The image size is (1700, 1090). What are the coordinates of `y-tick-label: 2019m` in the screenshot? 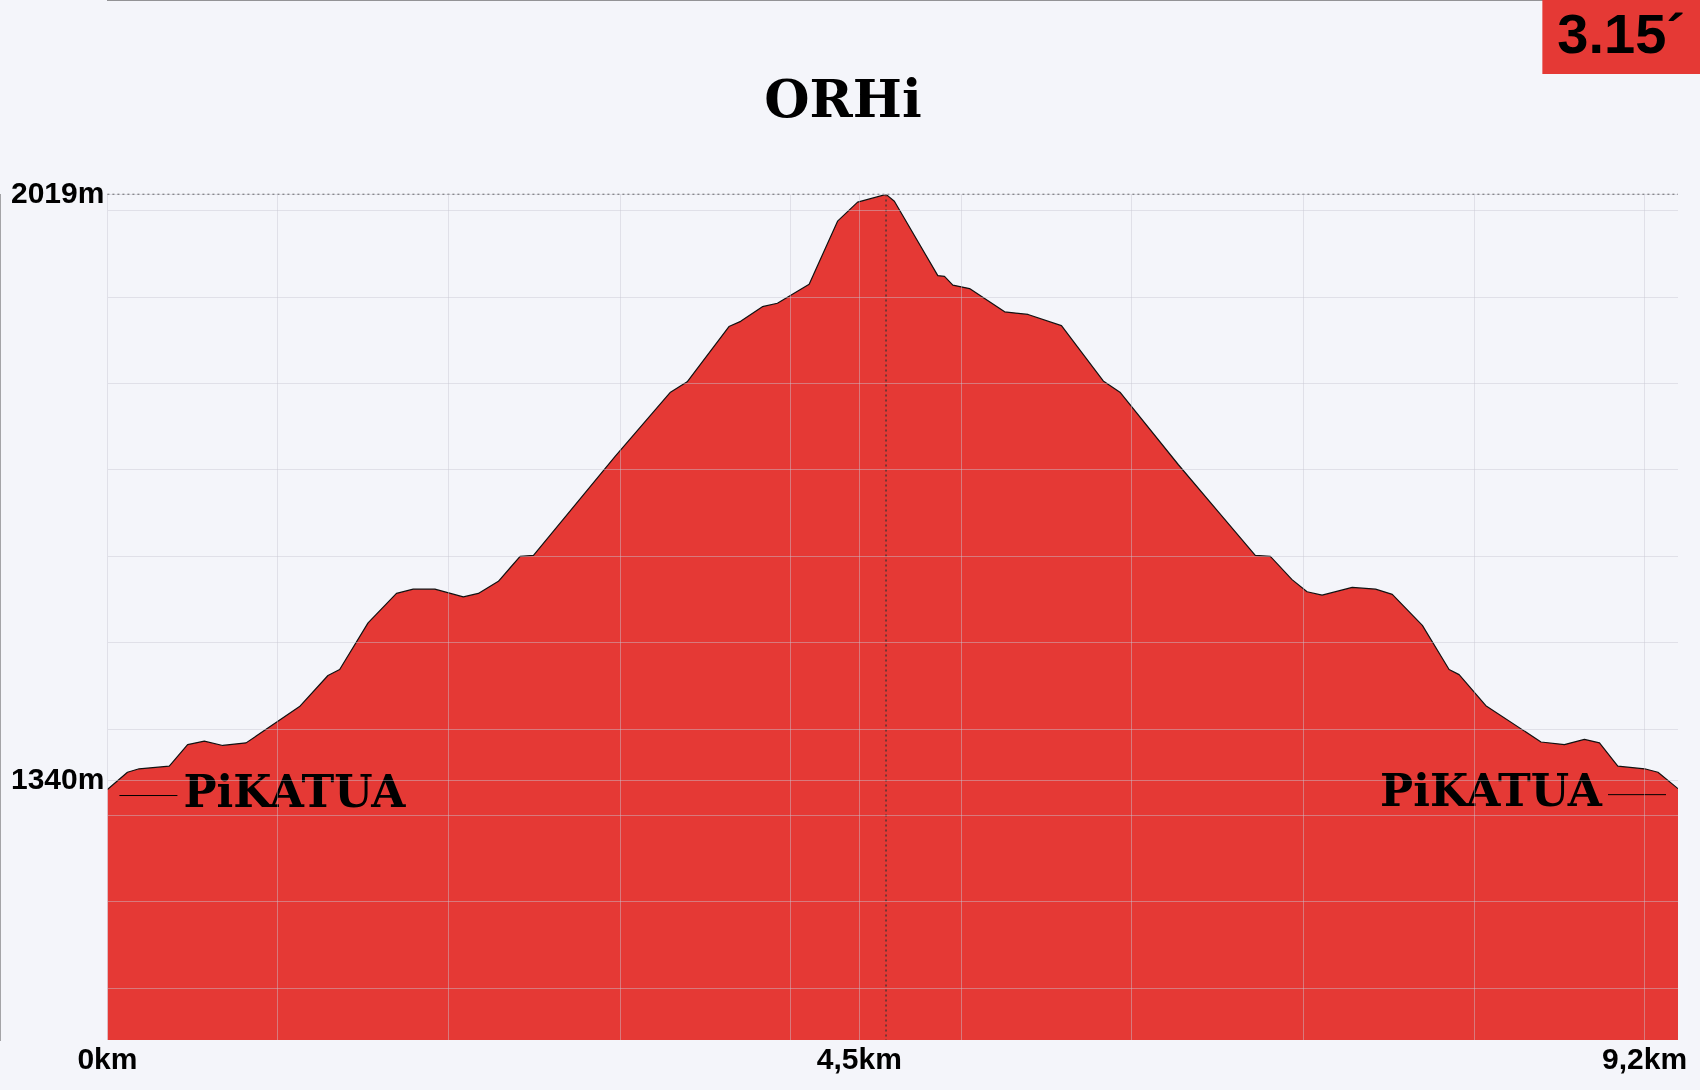 It's located at (57, 192).